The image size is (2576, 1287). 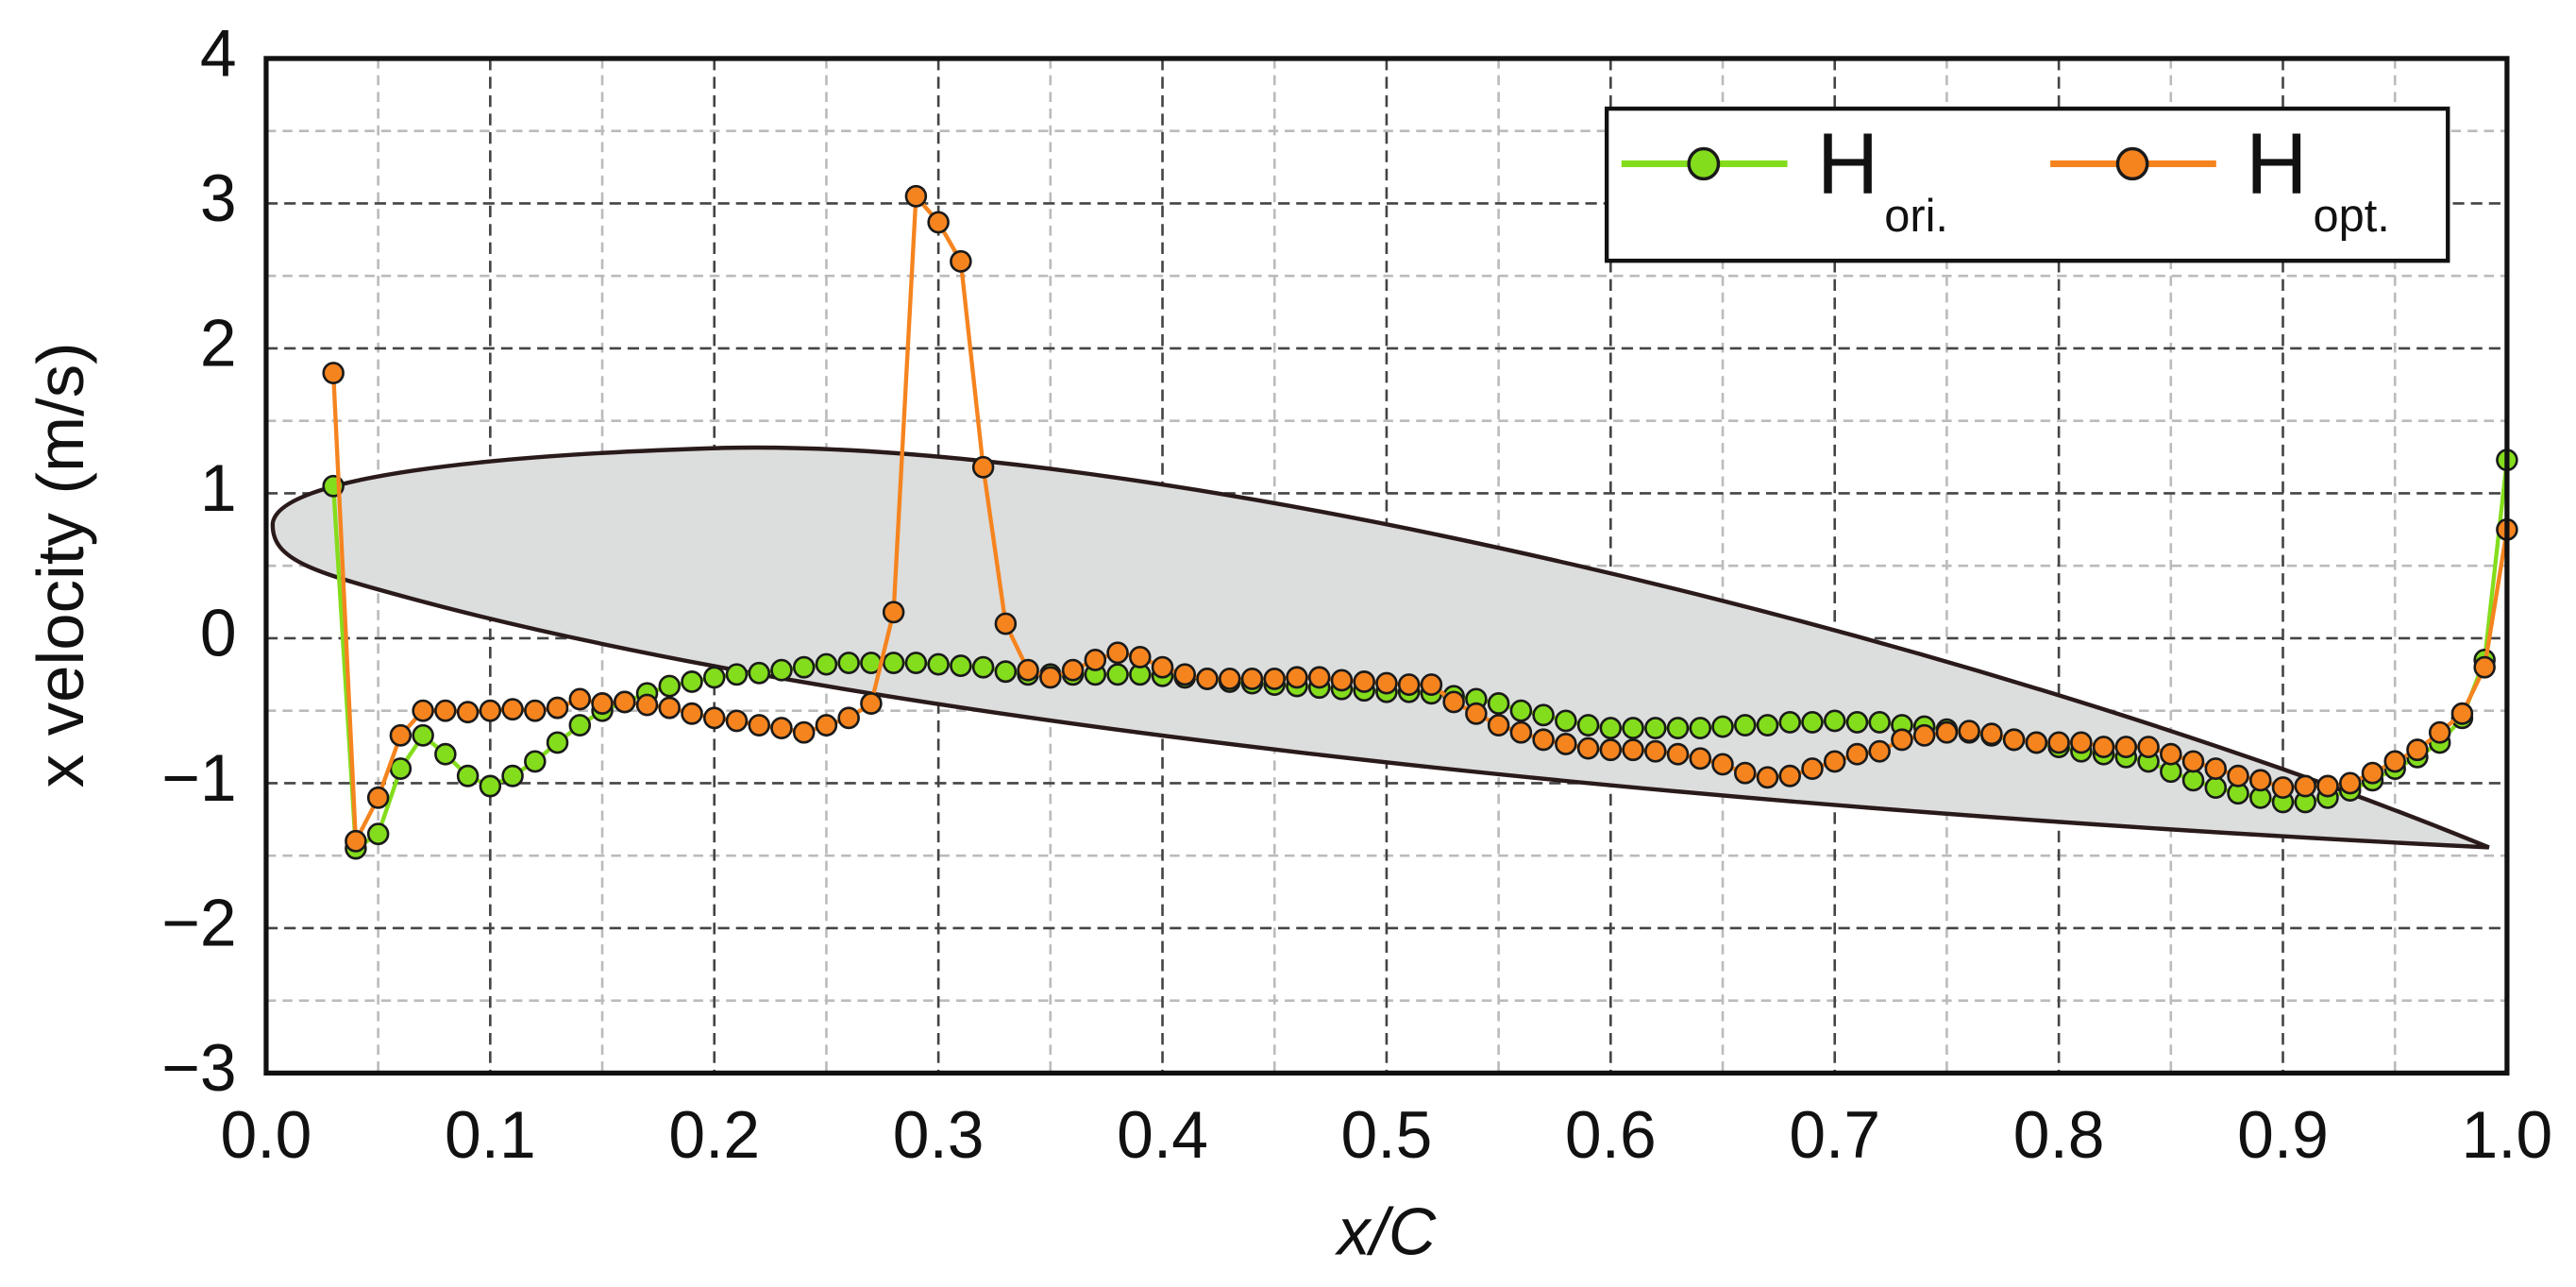 I want to click on x-tick-label: 0.7, so click(x=1834, y=1134).